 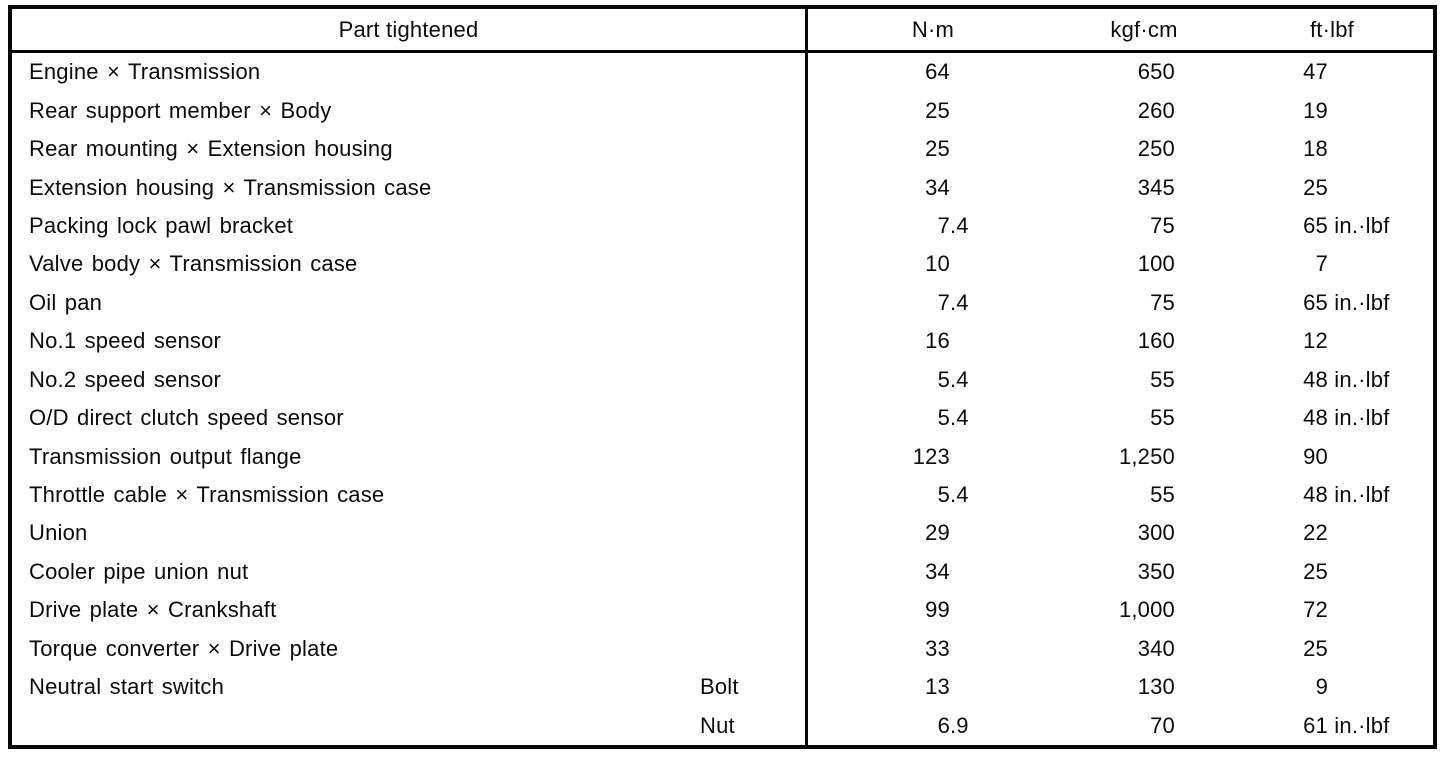 I want to click on torque-kgfcm-value: 1,250, so click(x=1146, y=456).